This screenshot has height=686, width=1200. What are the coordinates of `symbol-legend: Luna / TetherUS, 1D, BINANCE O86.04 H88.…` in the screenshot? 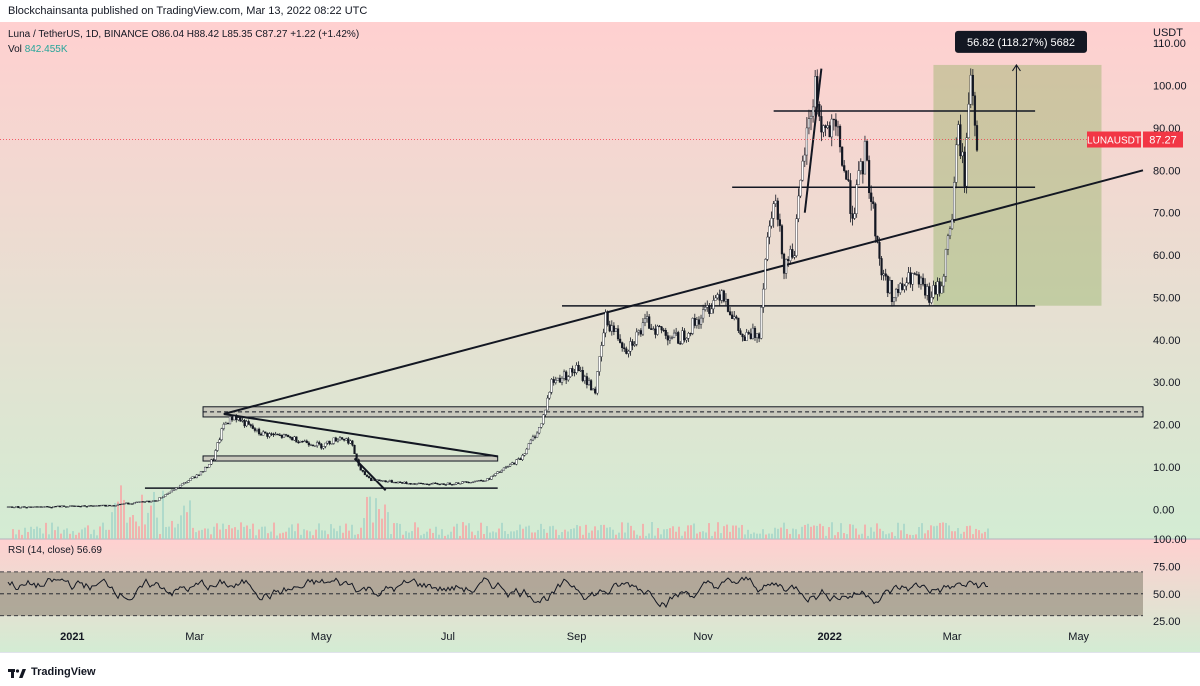 It's located at (183, 34).